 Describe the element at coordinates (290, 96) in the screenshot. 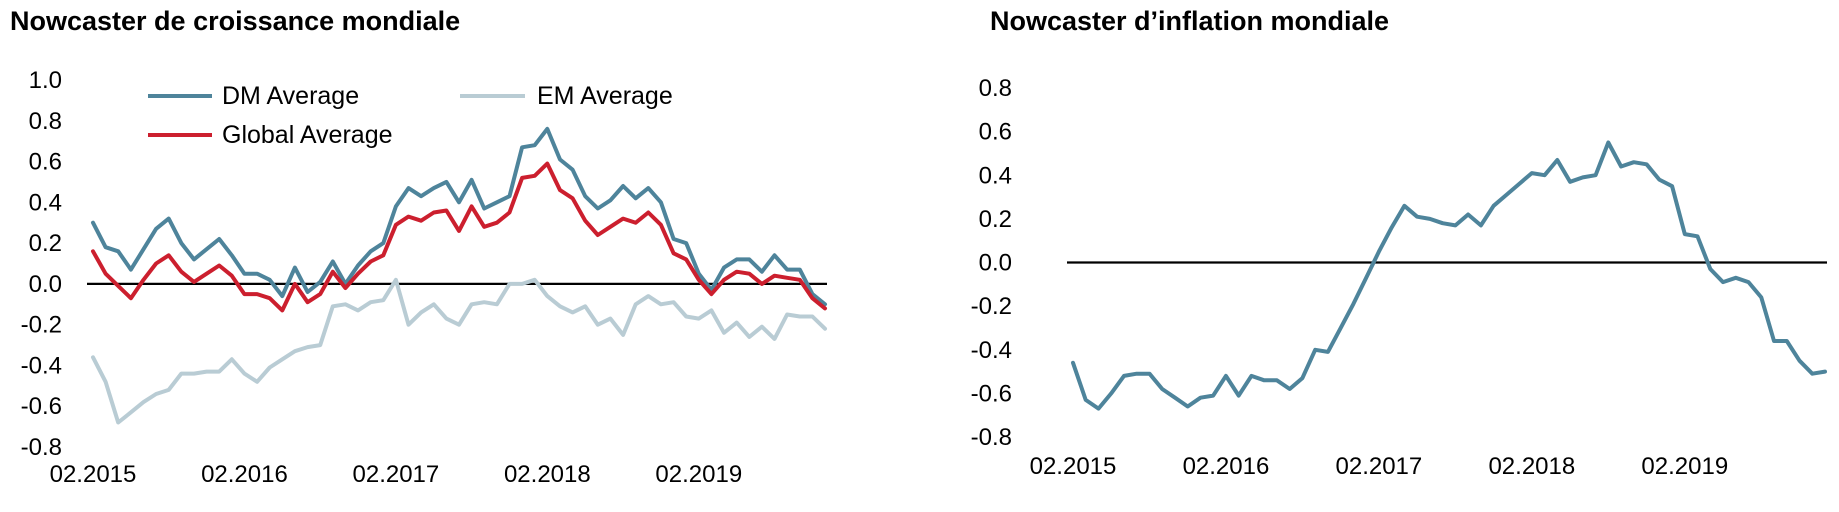

I see `legend-label: DM Average` at that location.